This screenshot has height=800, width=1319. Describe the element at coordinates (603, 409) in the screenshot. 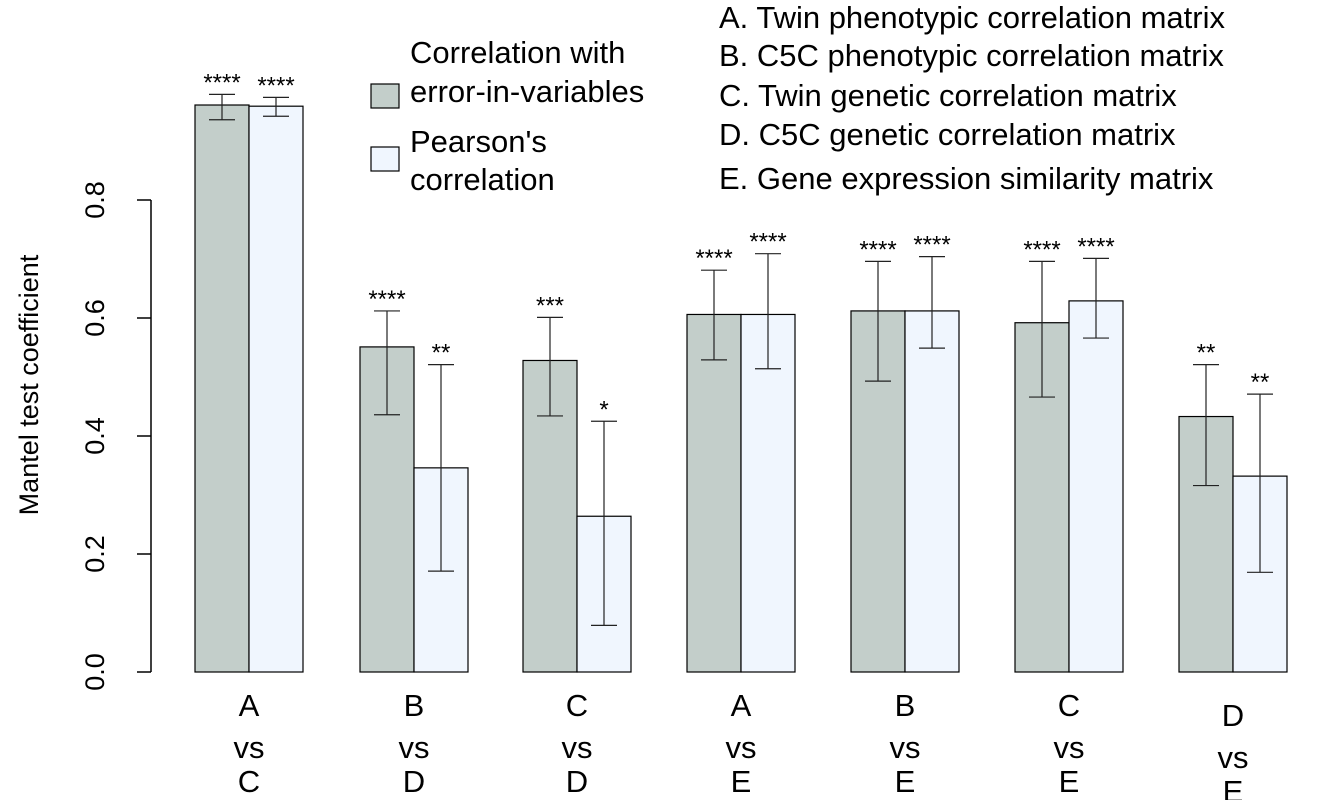

I see `significance-label: *` at that location.